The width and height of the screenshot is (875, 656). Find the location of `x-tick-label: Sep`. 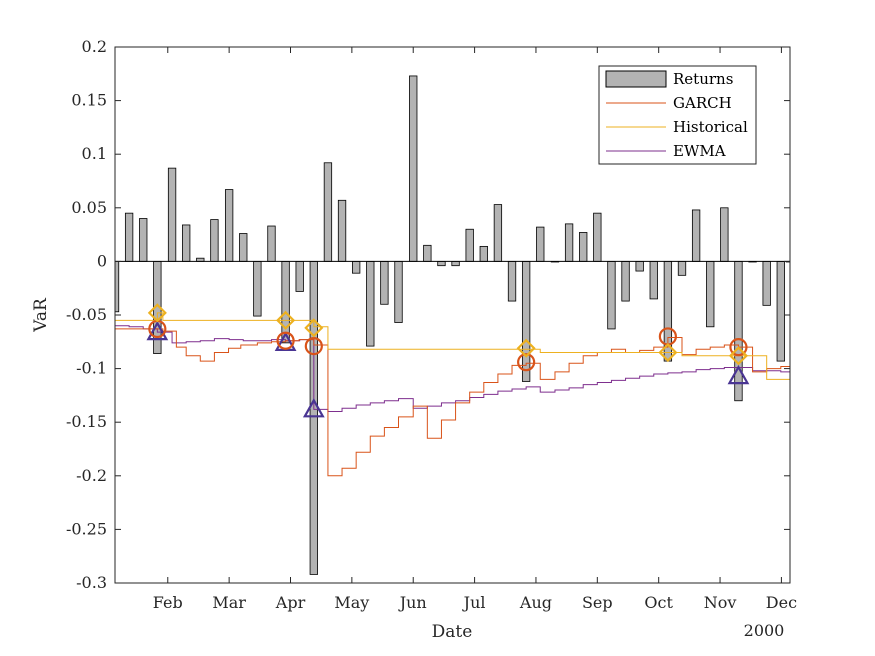

x-tick-label: Sep is located at coordinates (597, 602).